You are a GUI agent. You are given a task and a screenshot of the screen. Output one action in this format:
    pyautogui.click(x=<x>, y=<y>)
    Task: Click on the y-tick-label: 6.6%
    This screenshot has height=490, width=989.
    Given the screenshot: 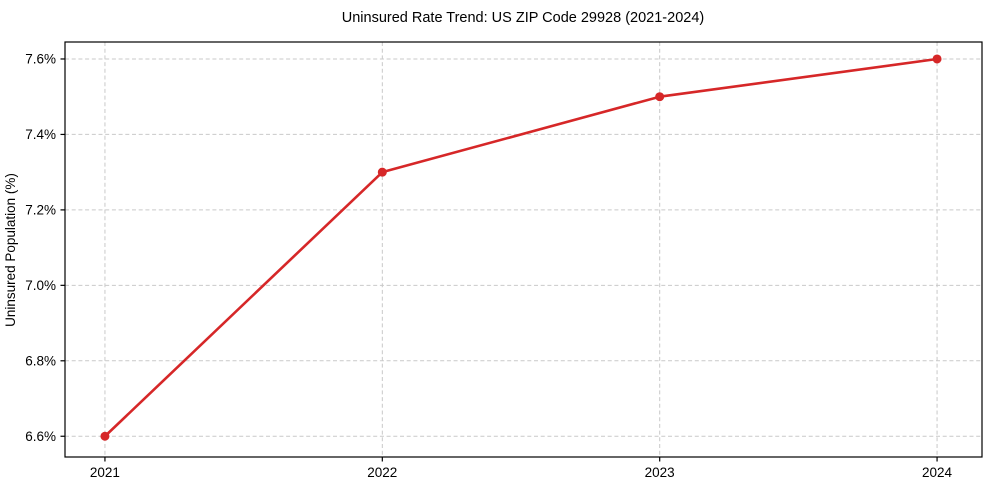 What is the action you would take?
    pyautogui.click(x=40, y=436)
    